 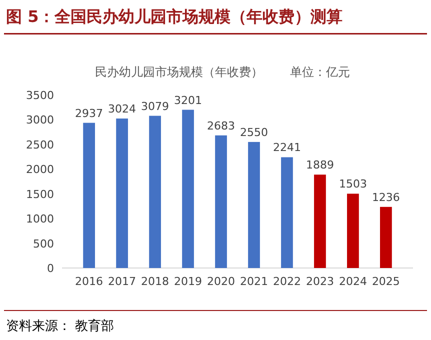 I want to click on data-label: 3201, so click(x=188, y=100).